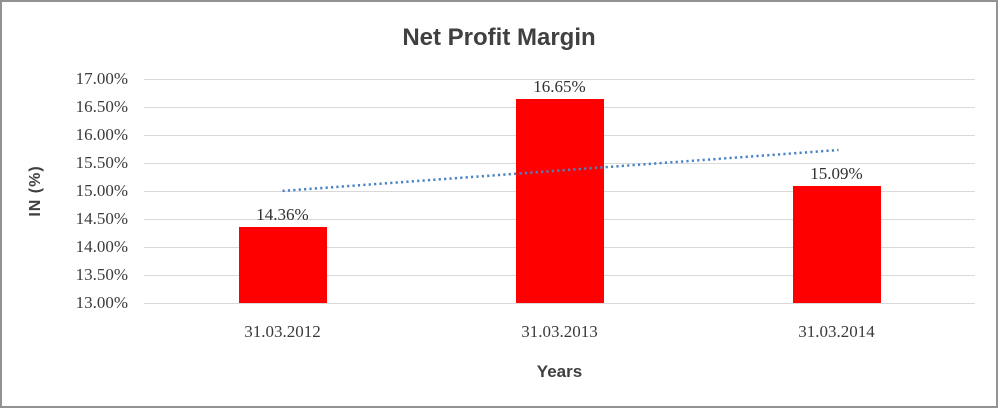  I want to click on y-tick-label: 13.50%, so click(101, 274).